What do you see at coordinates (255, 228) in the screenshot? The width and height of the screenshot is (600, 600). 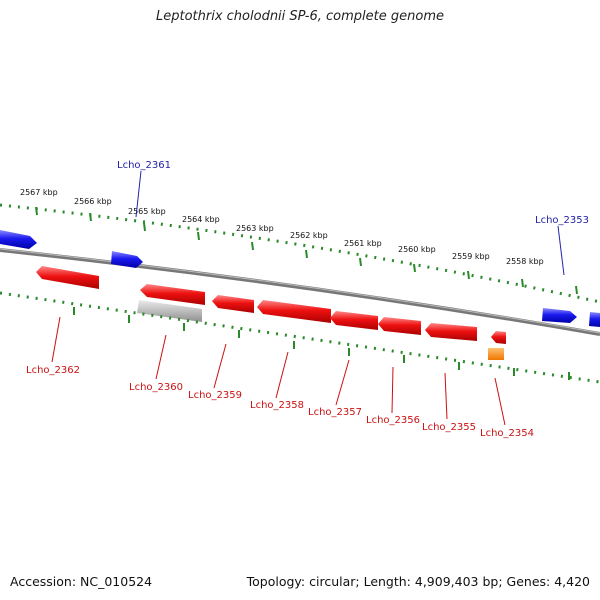 I see `ruler-label: 2563 kbp` at bounding box center [255, 228].